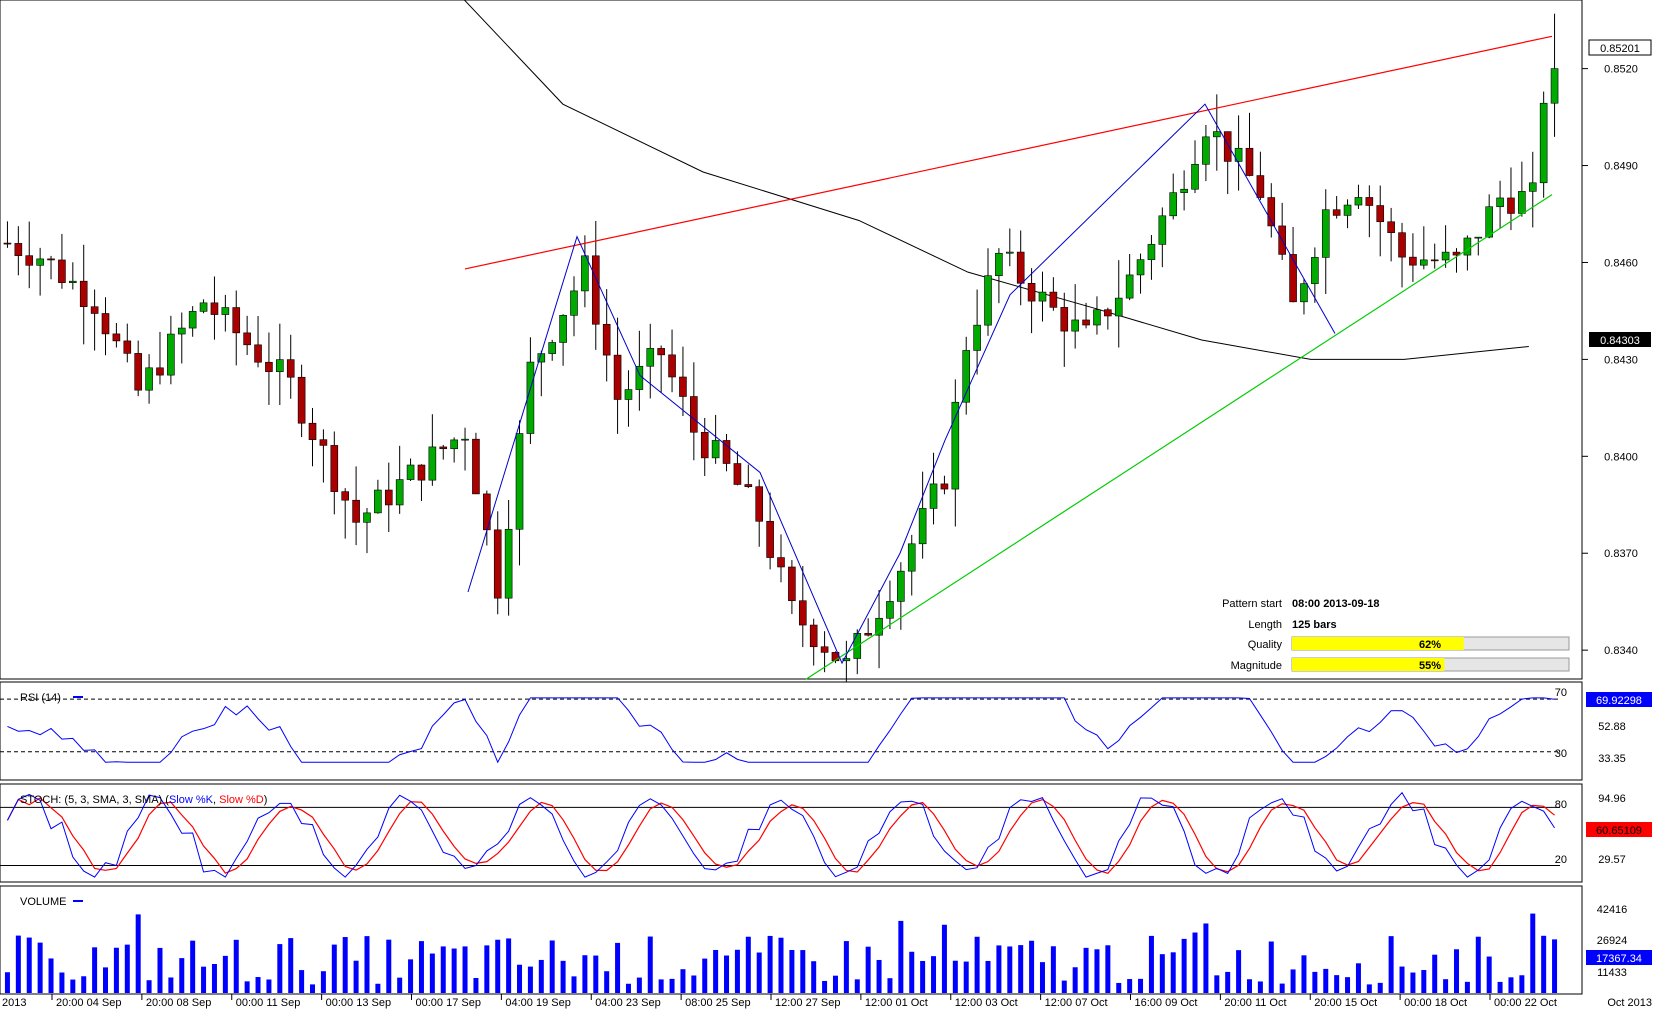  What do you see at coordinates (88, 1003) in the screenshot?
I see `x-label: 20:00 04 Sep` at bounding box center [88, 1003].